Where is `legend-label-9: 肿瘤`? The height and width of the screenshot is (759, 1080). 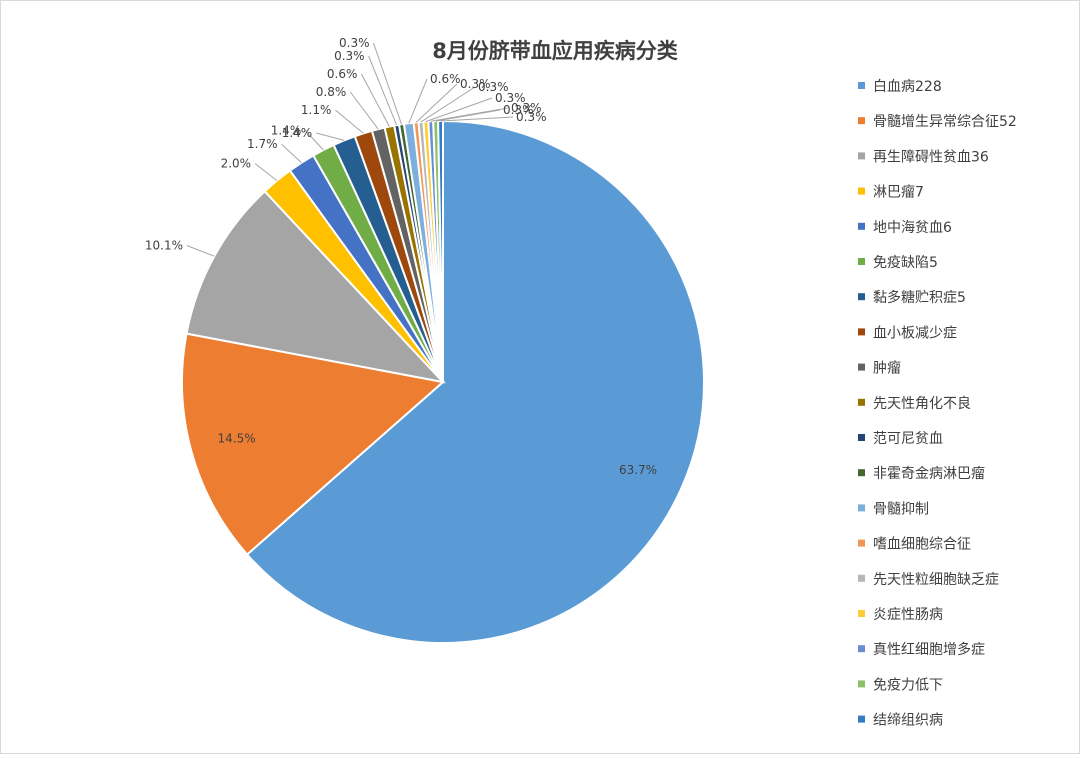 legend-label-9: 肿瘤 is located at coordinates (887, 368).